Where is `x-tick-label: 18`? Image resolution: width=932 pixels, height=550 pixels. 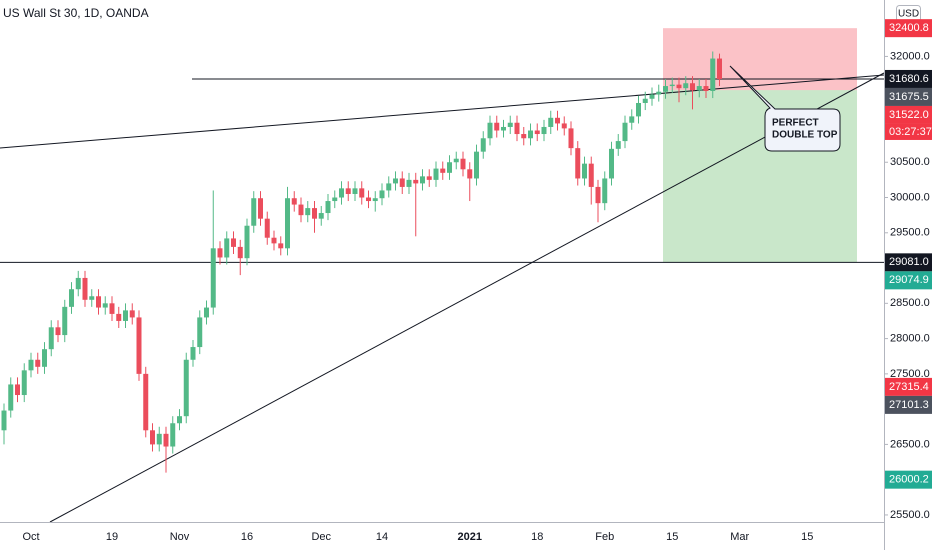
x-tick-label: 18 is located at coordinates (537, 537).